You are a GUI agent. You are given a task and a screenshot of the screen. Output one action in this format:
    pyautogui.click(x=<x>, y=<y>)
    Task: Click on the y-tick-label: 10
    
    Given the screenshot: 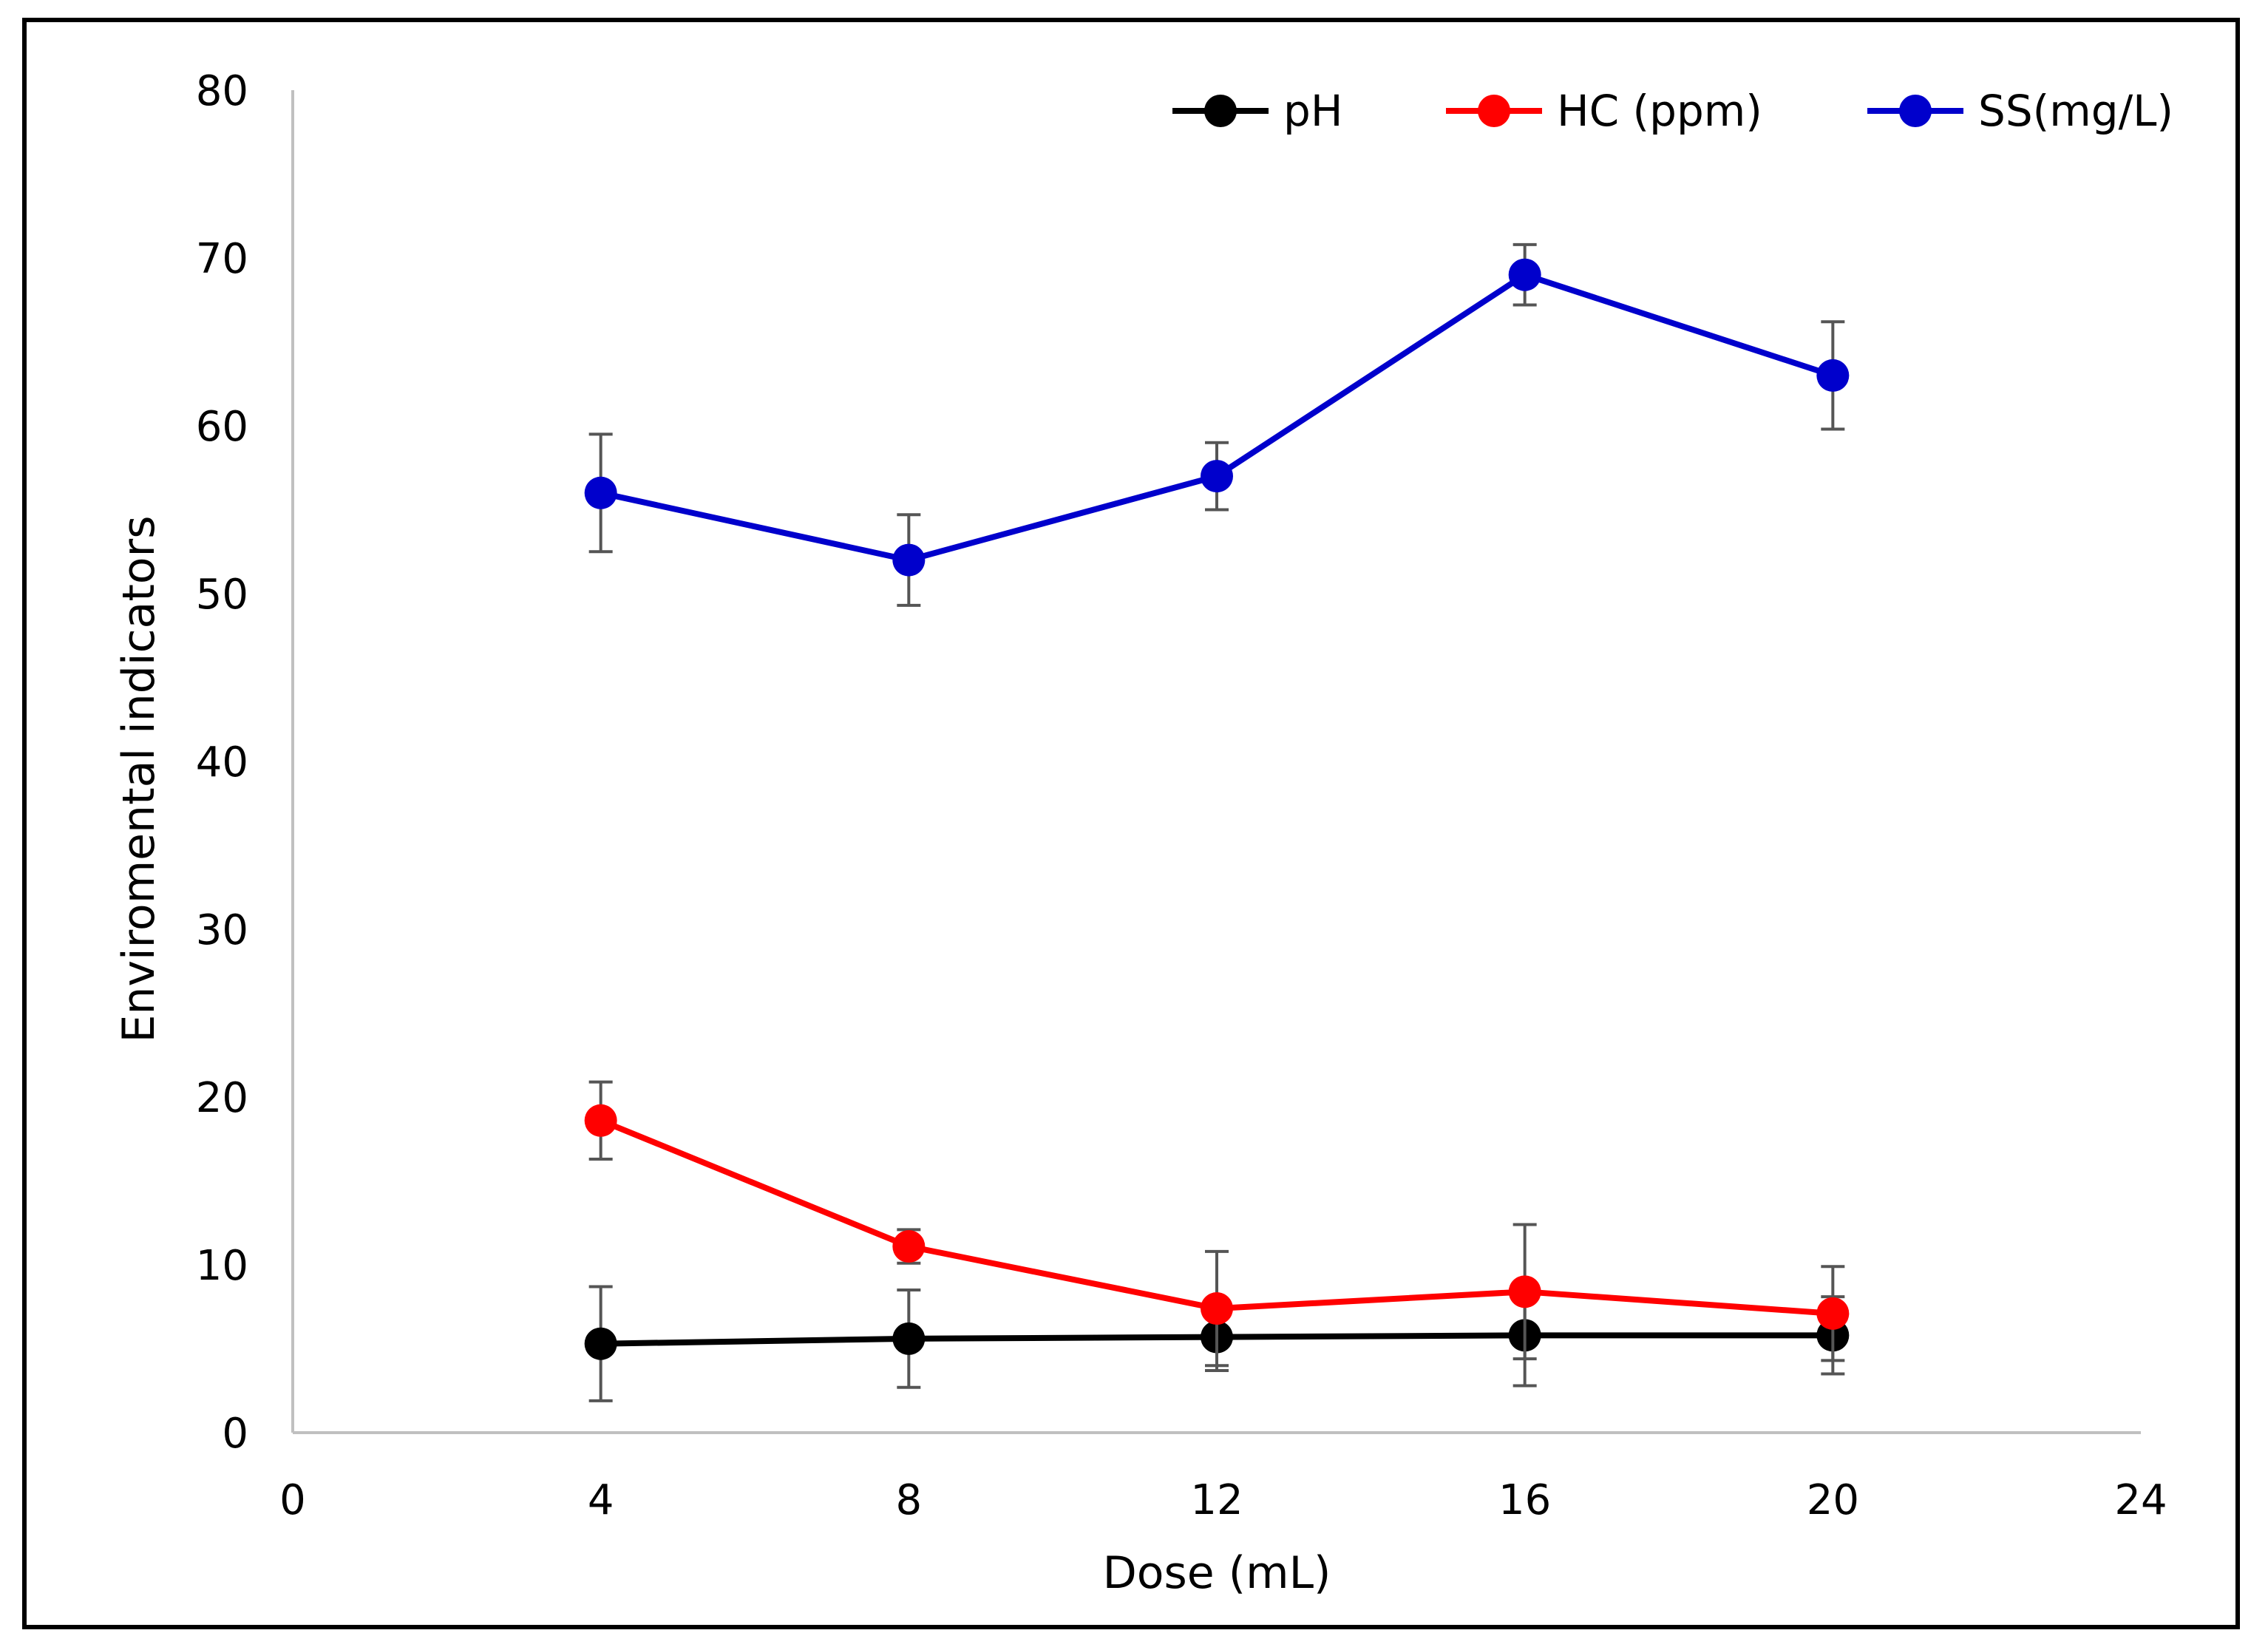 What is the action you would take?
    pyautogui.click(x=222, y=1266)
    